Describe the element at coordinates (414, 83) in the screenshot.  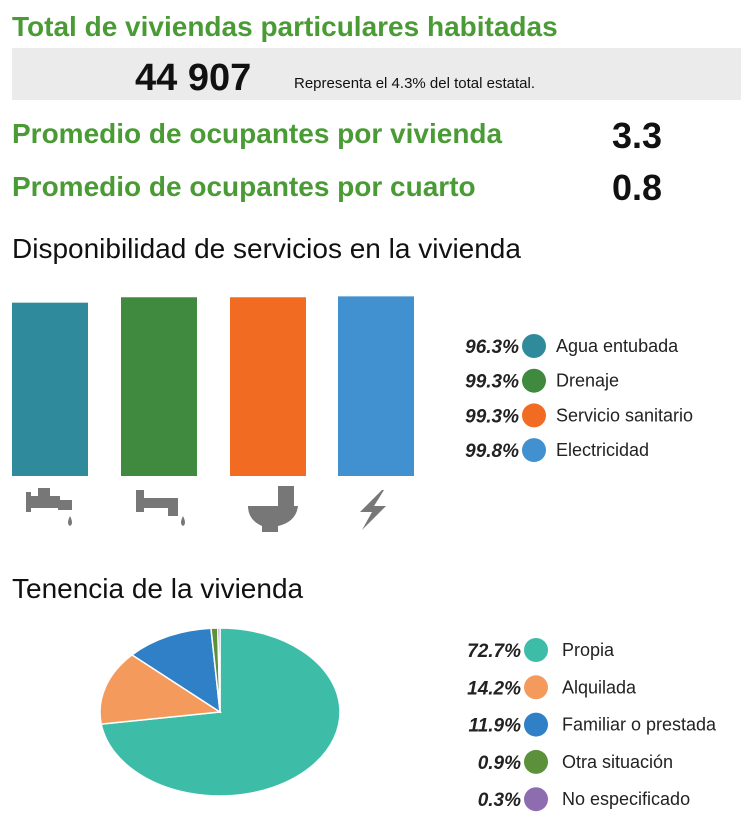
I see `total-note: Representa el 4.3% del total estatal.` at that location.